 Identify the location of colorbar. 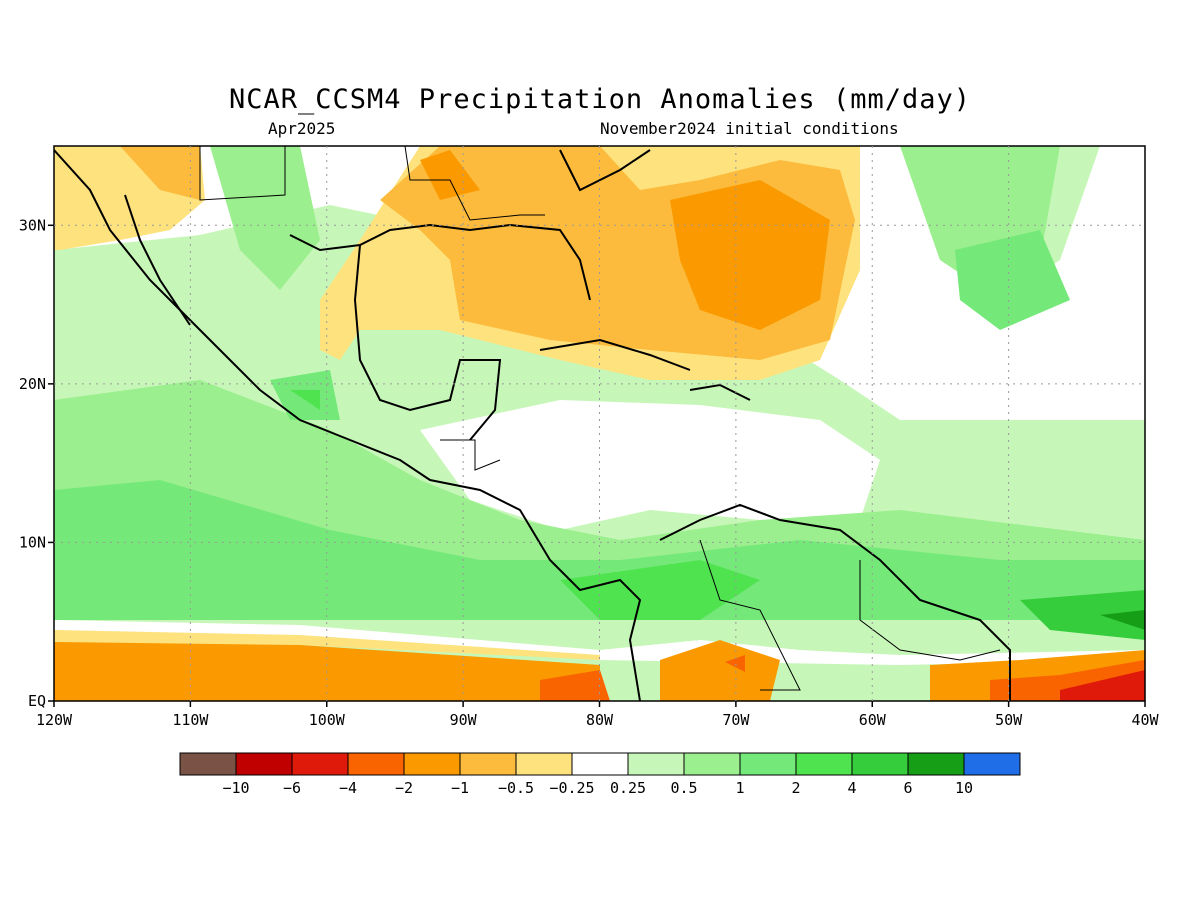
(600, 764).